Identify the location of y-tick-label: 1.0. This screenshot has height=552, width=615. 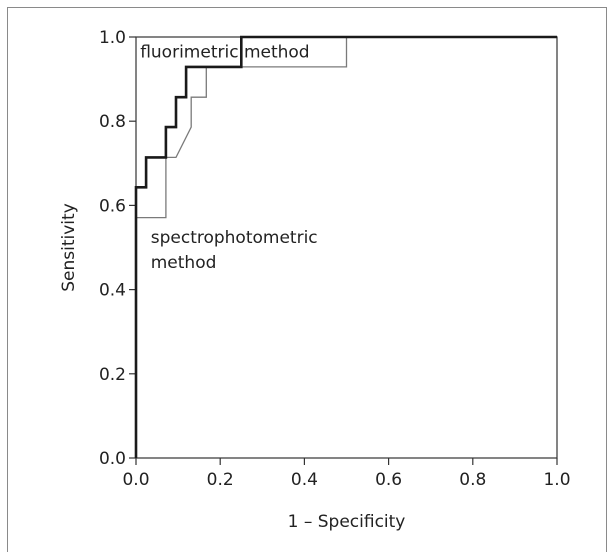
(112, 38).